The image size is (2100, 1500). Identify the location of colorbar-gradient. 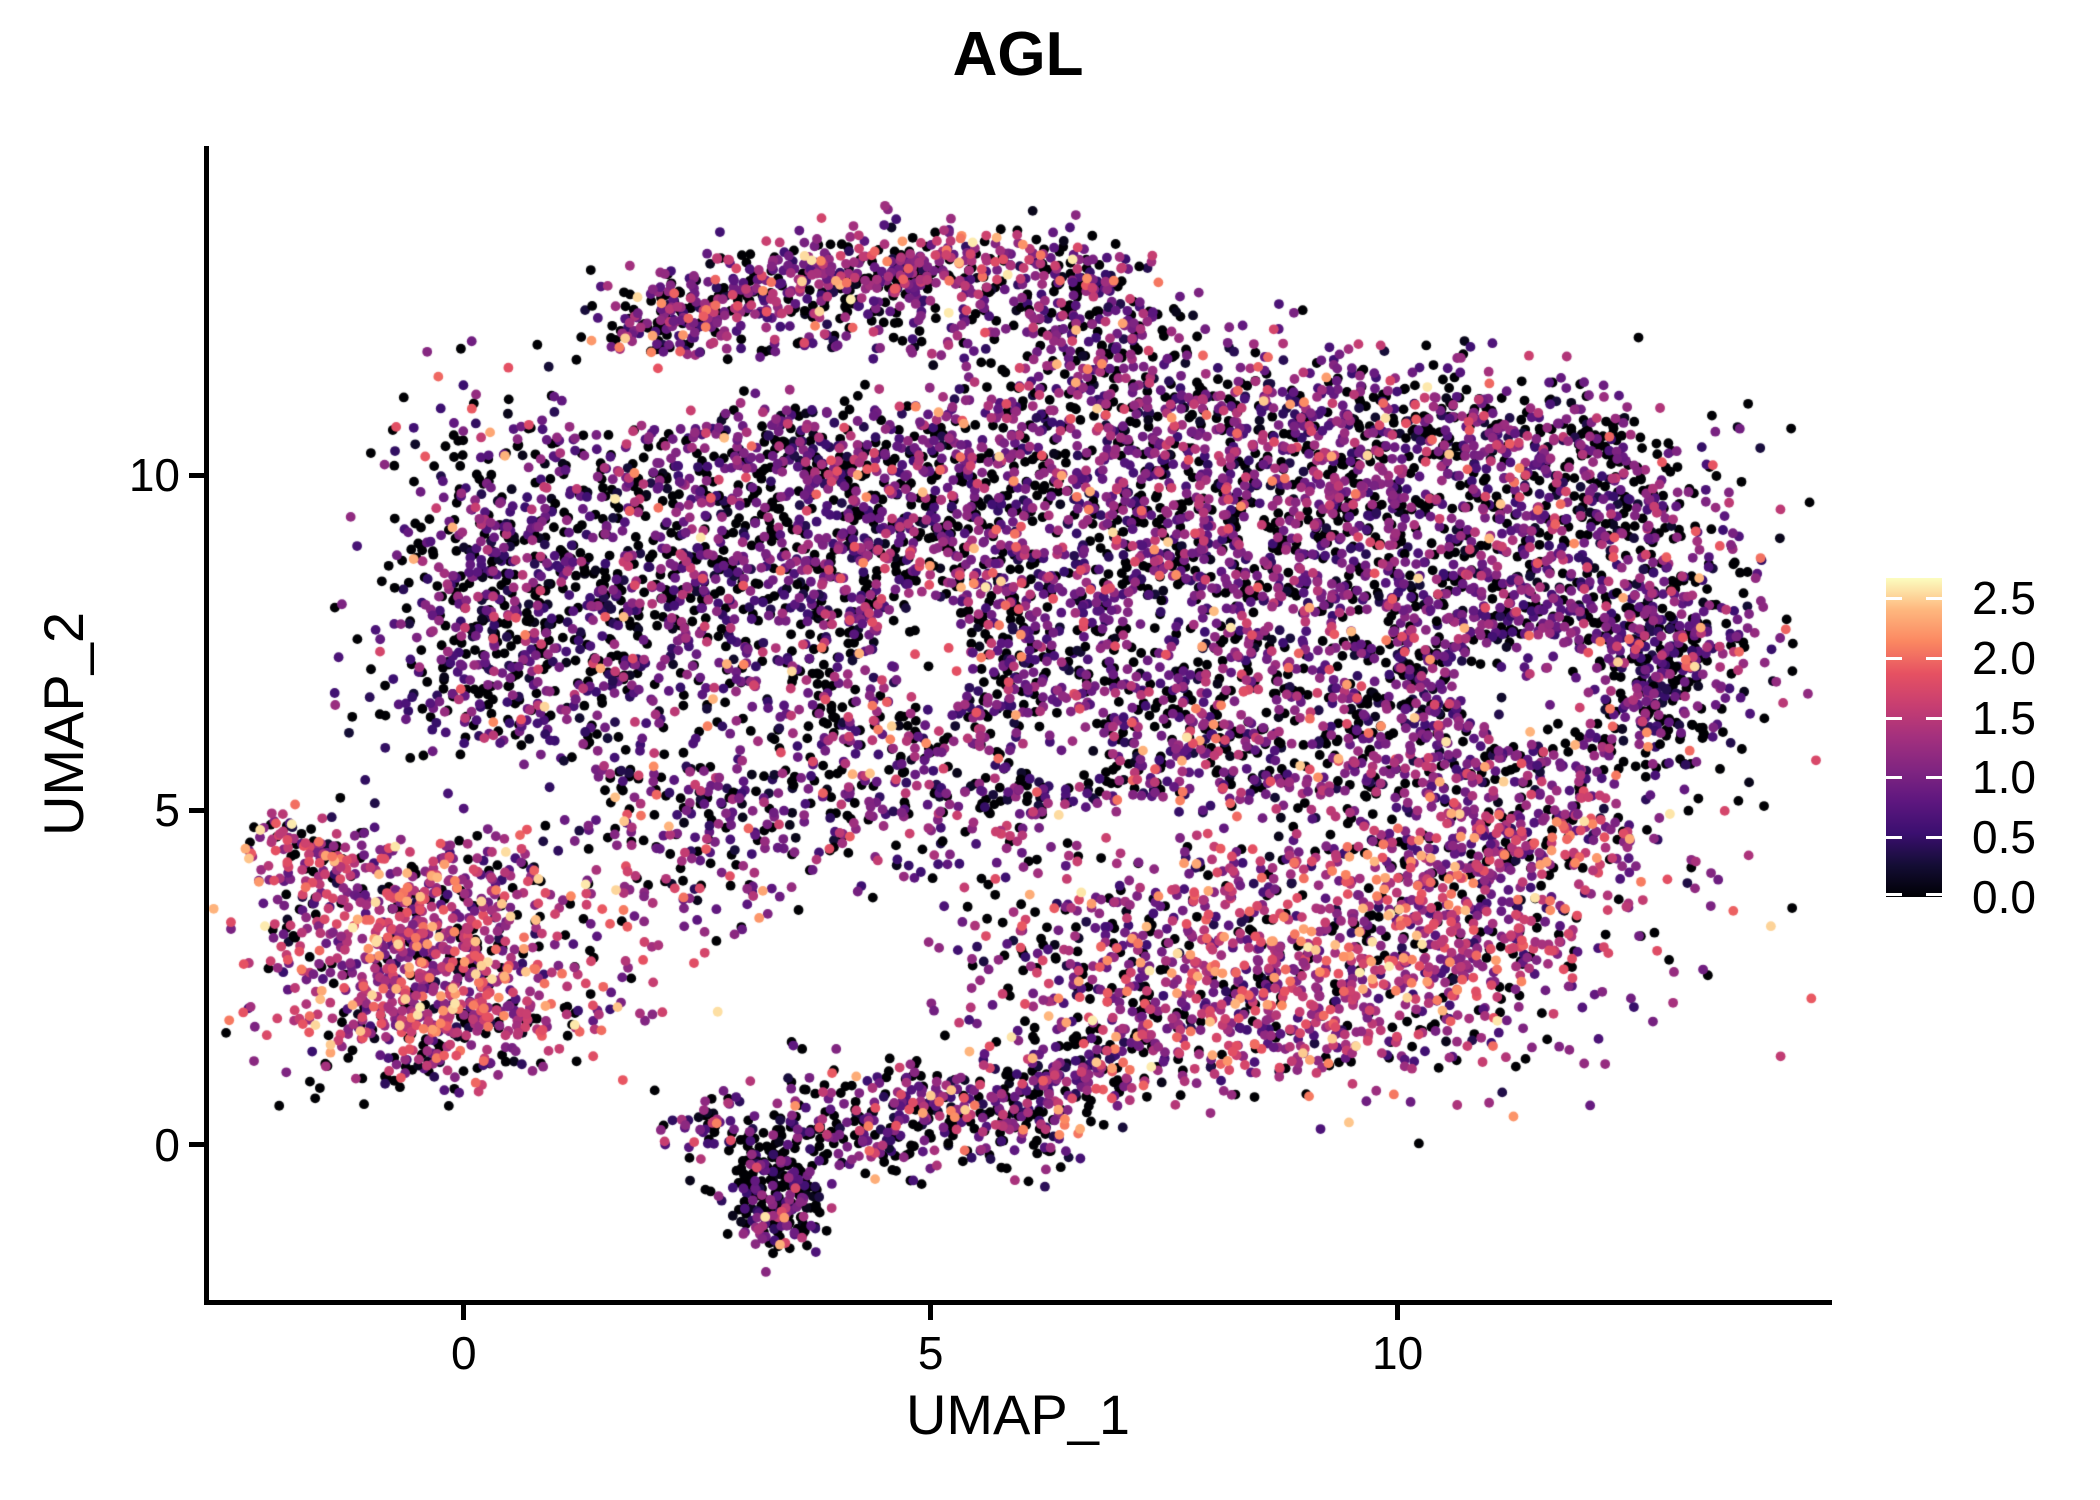
(1914, 737).